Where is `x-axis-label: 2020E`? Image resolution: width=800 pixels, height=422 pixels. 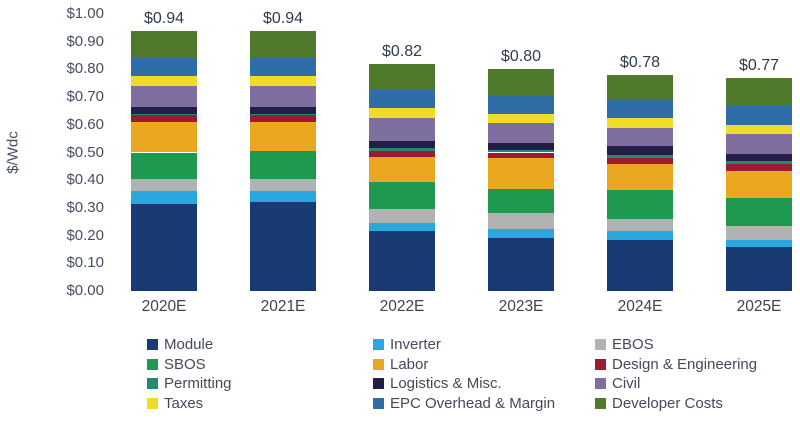 x-axis-label: 2020E is located at coordinates (164, 306).